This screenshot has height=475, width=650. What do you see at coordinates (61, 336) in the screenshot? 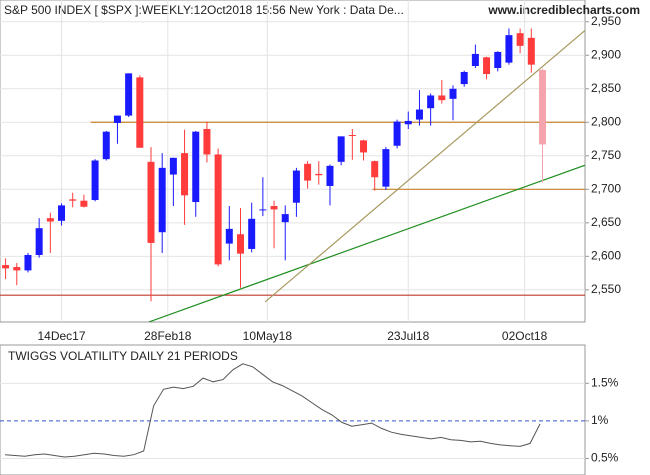
I see `x-tick-label: 14Dec17` at bounding box center [61, 336].